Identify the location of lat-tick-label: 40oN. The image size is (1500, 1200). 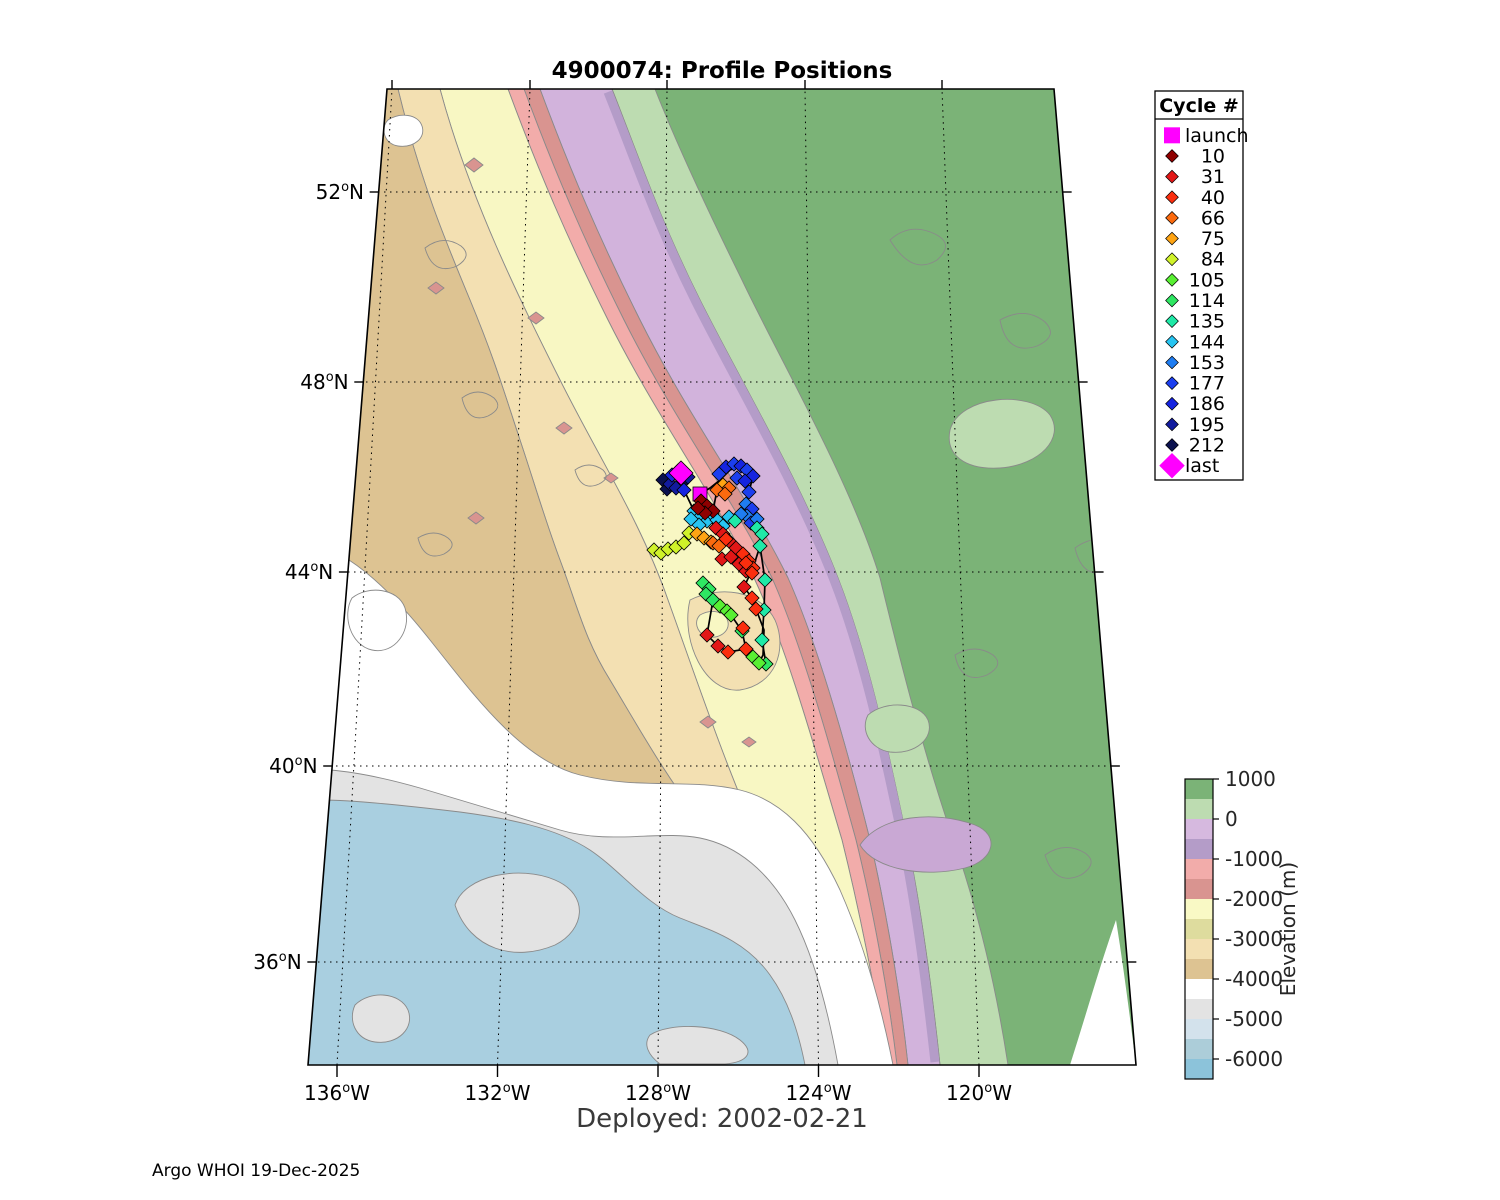
(293, 766).